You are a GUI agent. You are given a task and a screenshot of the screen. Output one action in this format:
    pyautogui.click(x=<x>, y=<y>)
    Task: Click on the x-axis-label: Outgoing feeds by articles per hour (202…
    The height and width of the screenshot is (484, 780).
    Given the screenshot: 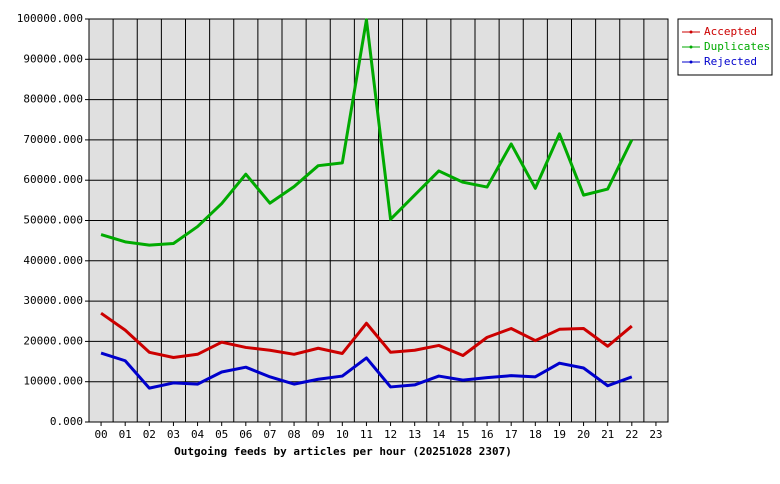 What is the action you would take?
    pyautogui.click(x=343, y=451)
    